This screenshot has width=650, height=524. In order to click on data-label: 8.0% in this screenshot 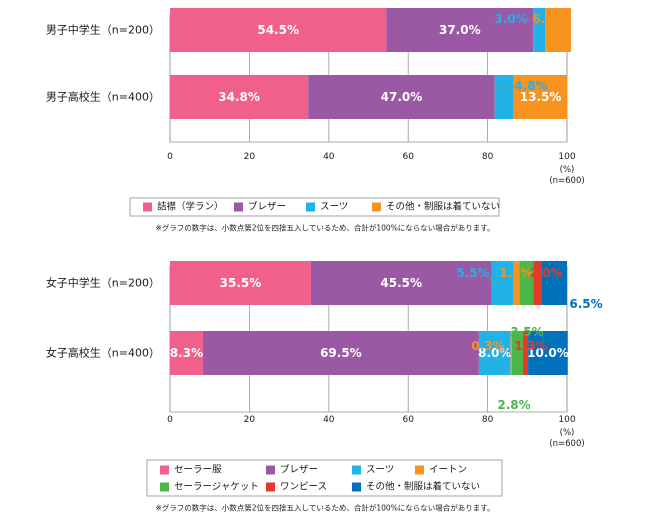, I will do `click(494, 353)`.